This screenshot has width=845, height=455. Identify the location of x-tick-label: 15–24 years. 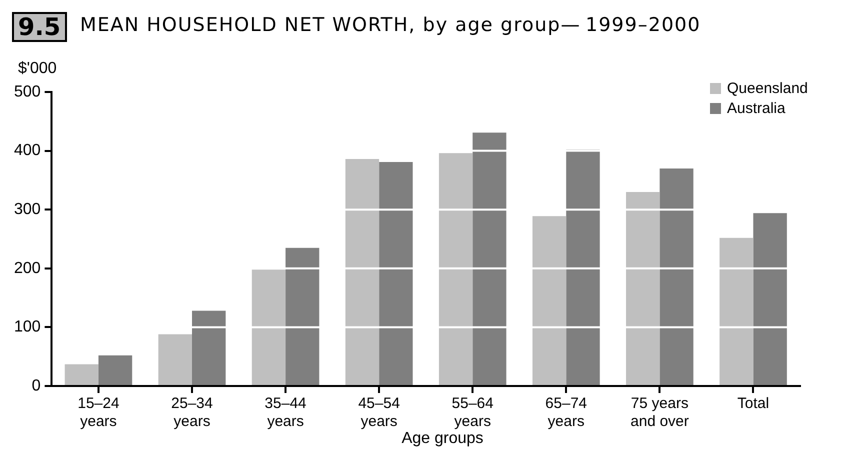
(99, 412).